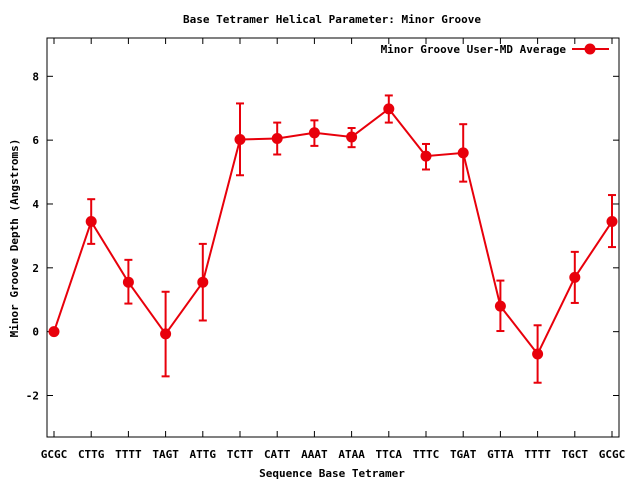 This screenshot has height=480, width=640. I want to click on legend-label: Minor Groove User-MD Average, so click(474, 49).